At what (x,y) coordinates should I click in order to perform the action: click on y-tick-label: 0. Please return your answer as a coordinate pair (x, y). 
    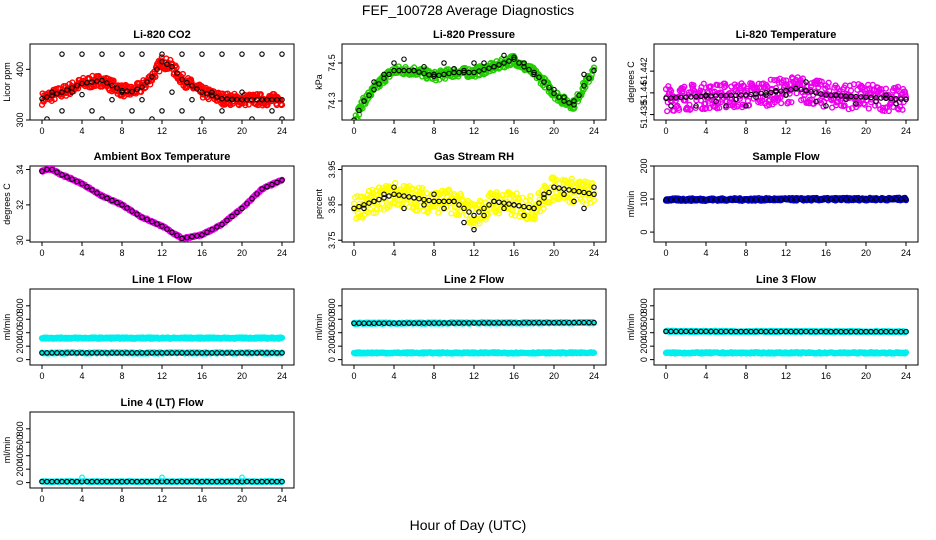
    Looking at the image, I should click on (644, 359).